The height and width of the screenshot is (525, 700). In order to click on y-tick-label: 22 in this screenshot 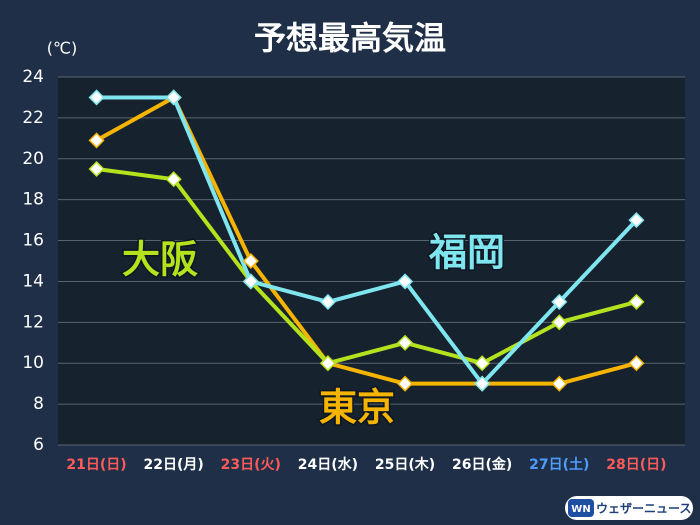, I will do `click(33, 118)`.